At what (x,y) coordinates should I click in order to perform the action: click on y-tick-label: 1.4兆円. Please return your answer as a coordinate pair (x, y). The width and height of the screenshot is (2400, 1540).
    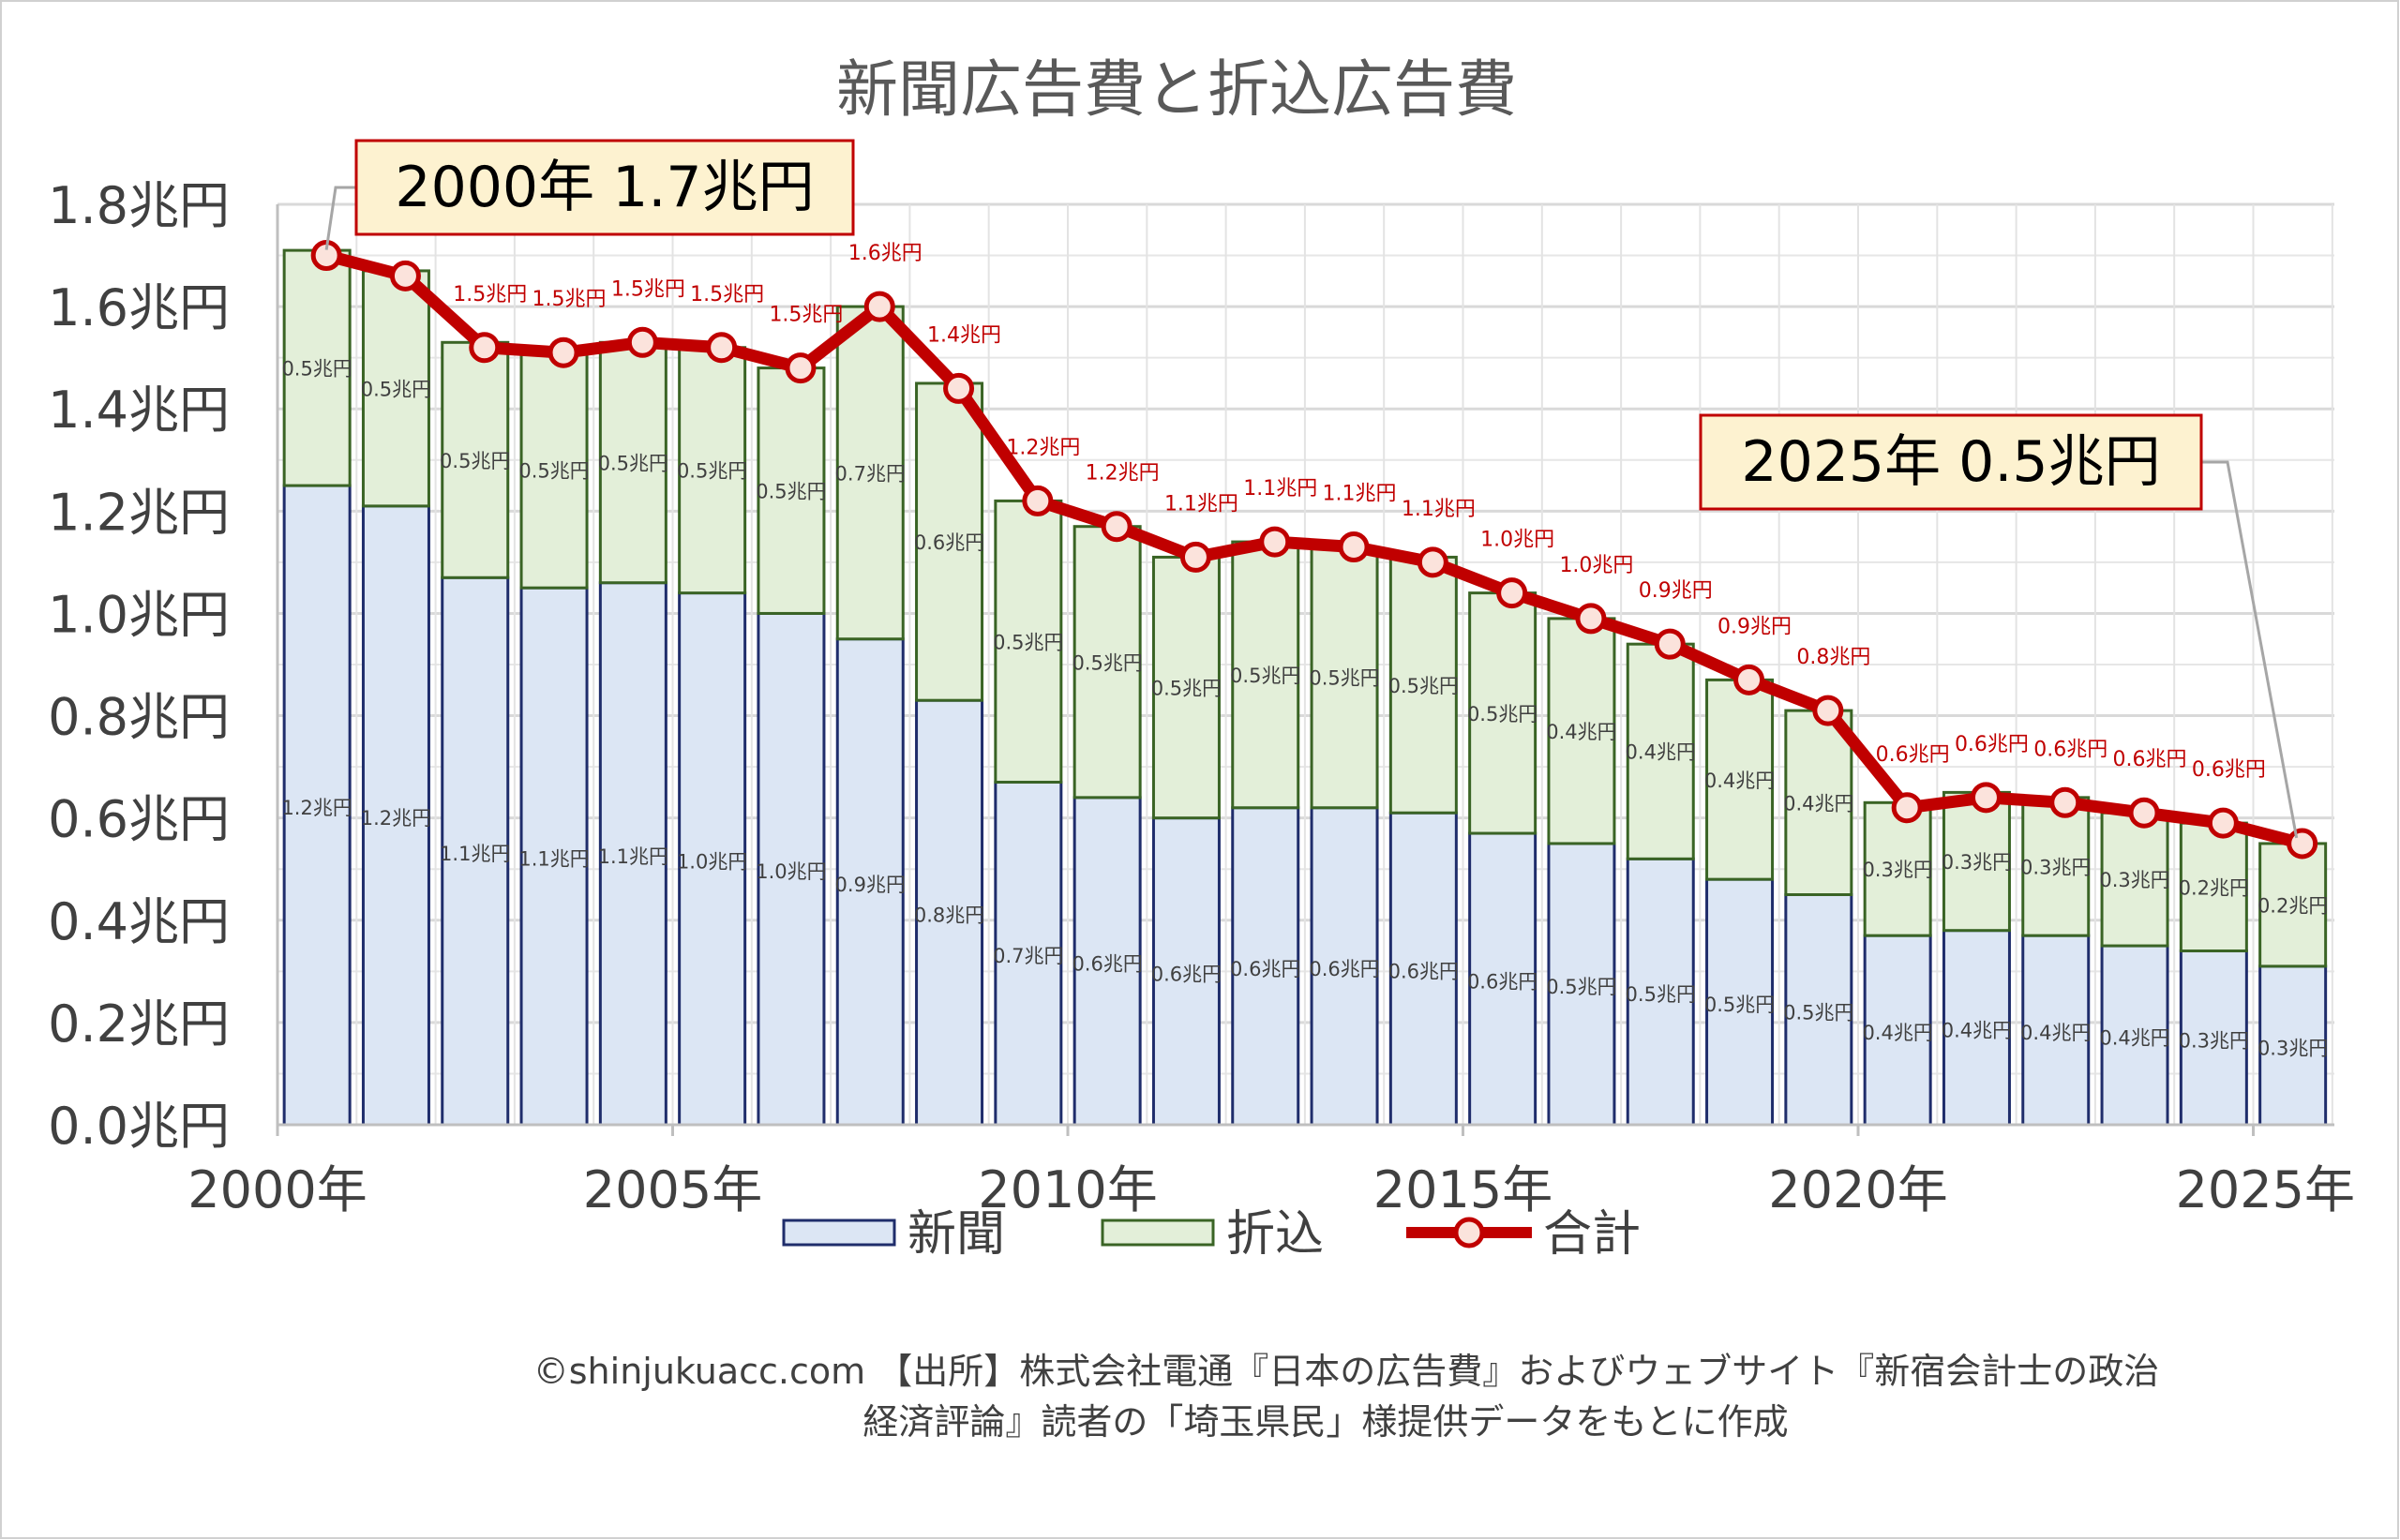
    Looking at the image, I should click on (139, 410).